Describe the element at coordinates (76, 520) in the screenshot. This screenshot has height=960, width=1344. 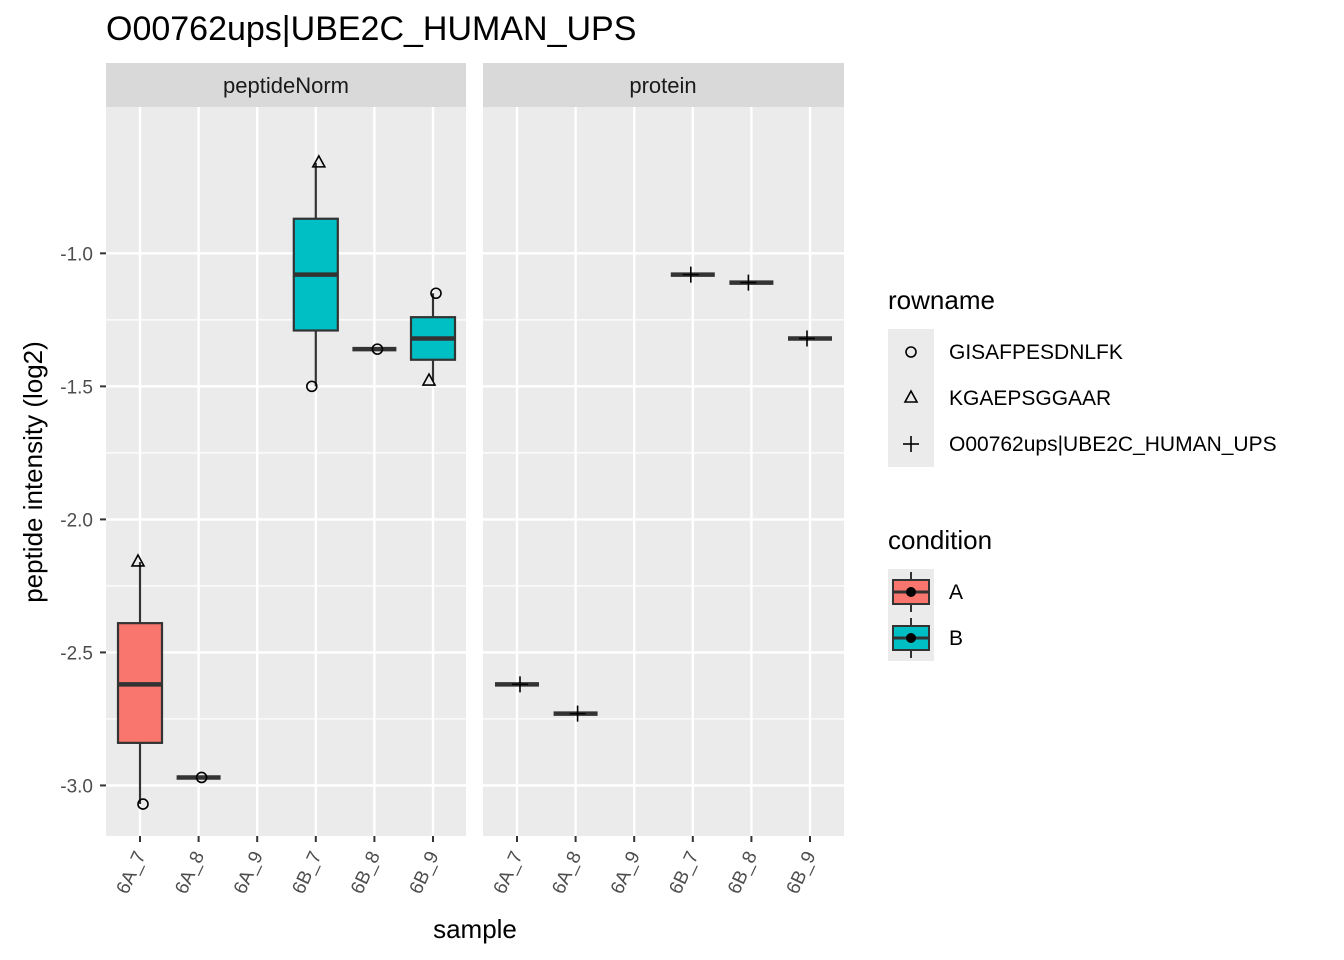
I see `y-tick-label: -2.0` at that location.